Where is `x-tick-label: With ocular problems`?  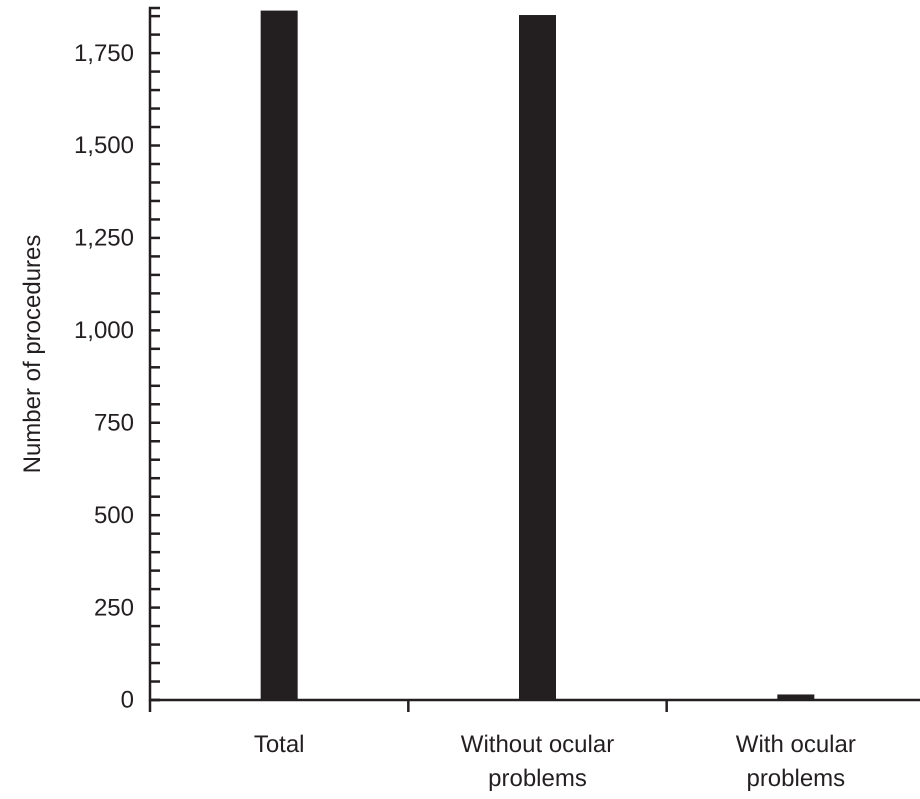 x-tick-label: With ocular problems is located at coordinates (796, 761).